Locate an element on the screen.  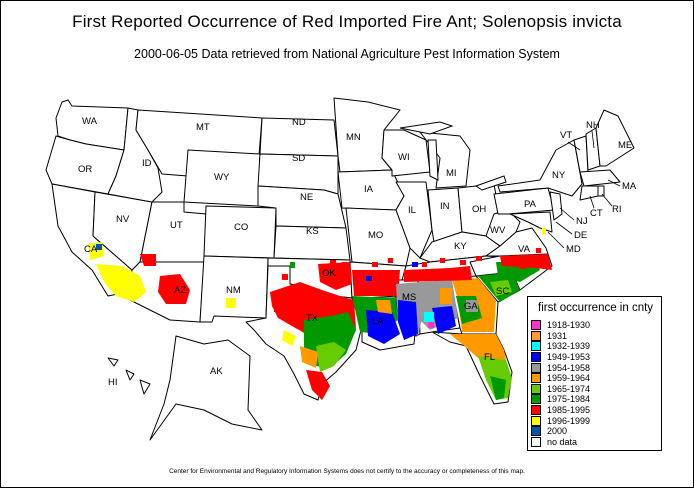
legend-item: 1949-1953 is located at coordinates (596, 357).